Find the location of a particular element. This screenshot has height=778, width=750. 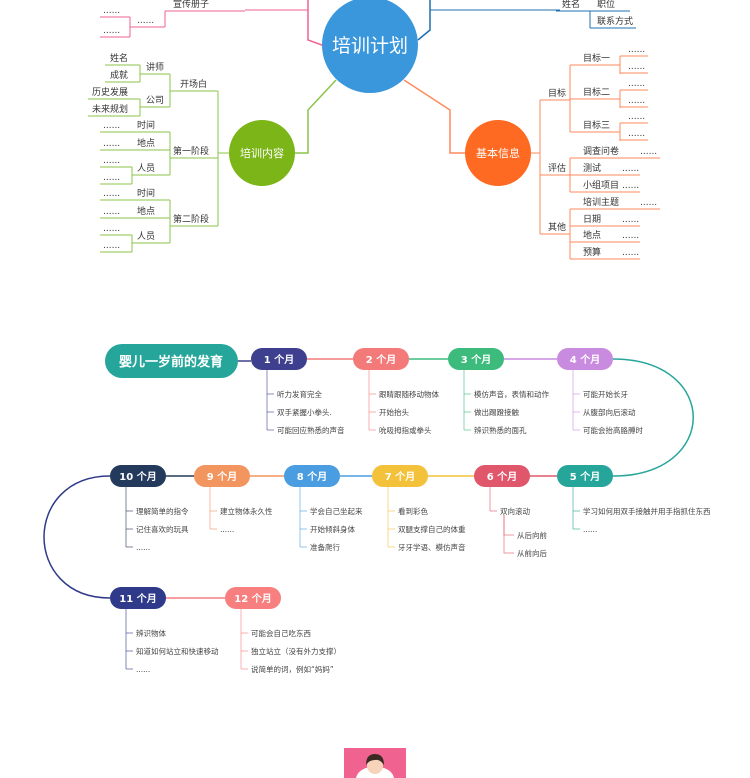

month-subitem: 从前向后 is located at coordinates (532, 553).